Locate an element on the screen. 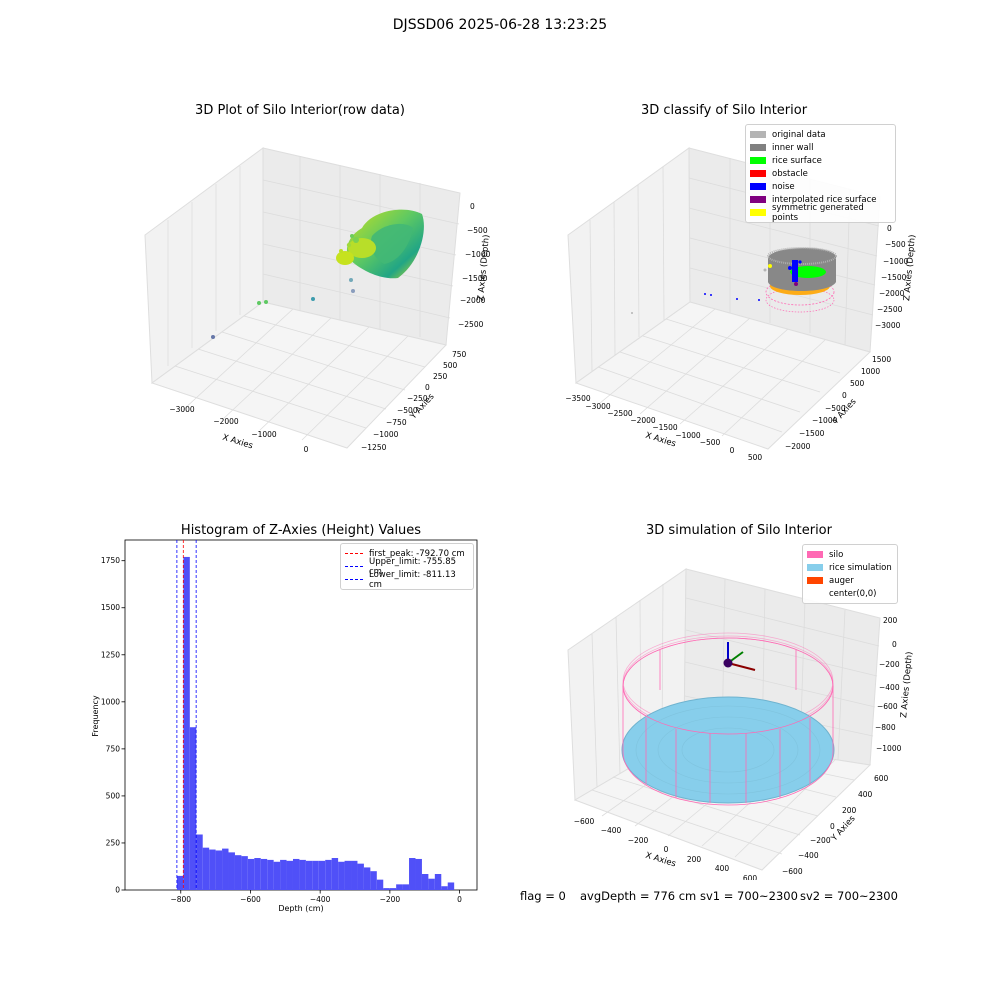  panel2-x-tick: −1500 is located at coordinates (665, 427).